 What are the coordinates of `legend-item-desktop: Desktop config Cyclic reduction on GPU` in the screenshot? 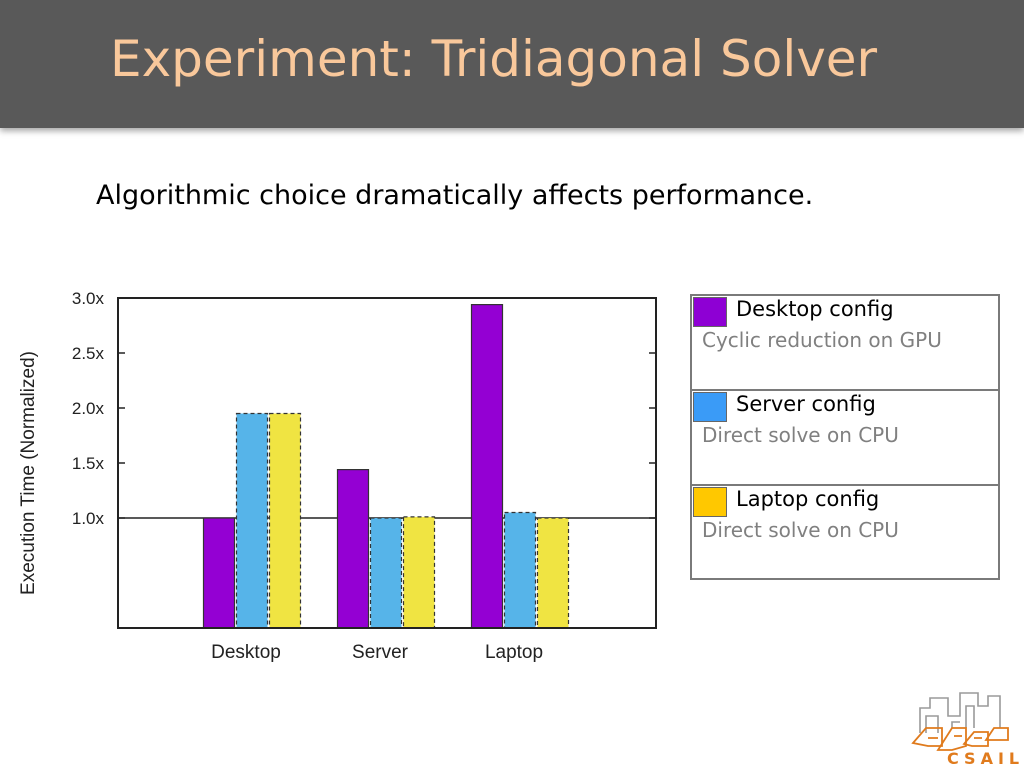 It's located at (845, 343).